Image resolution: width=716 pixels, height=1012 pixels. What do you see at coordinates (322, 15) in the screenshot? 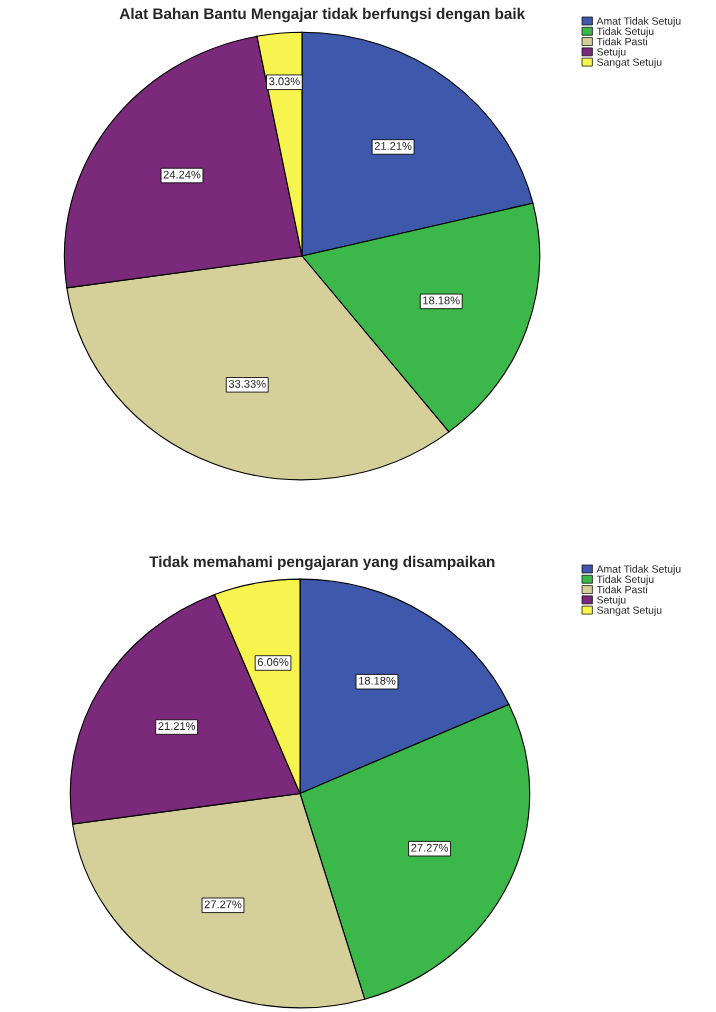
I see `chart-title: Alat Bahan Bantu Mengajar tidak berfungsi dengan baik` at bounding box center [322, 15].